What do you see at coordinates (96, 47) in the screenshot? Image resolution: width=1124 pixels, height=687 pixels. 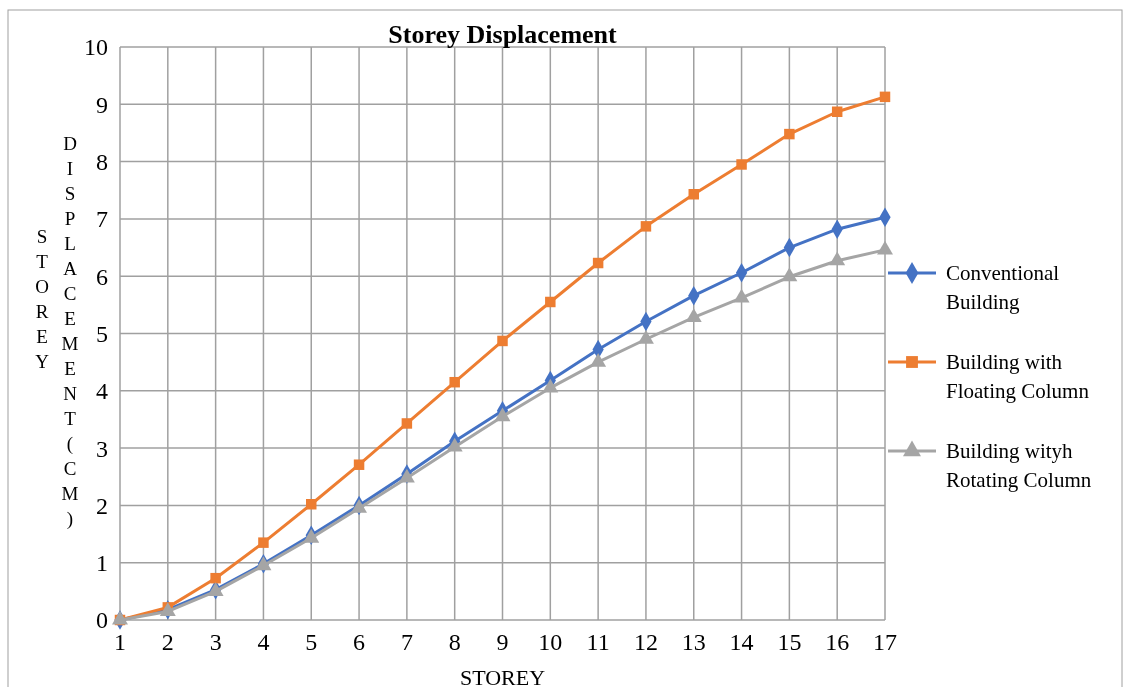 I see `y-tick-label: 10` at bounding box center [96, 47].